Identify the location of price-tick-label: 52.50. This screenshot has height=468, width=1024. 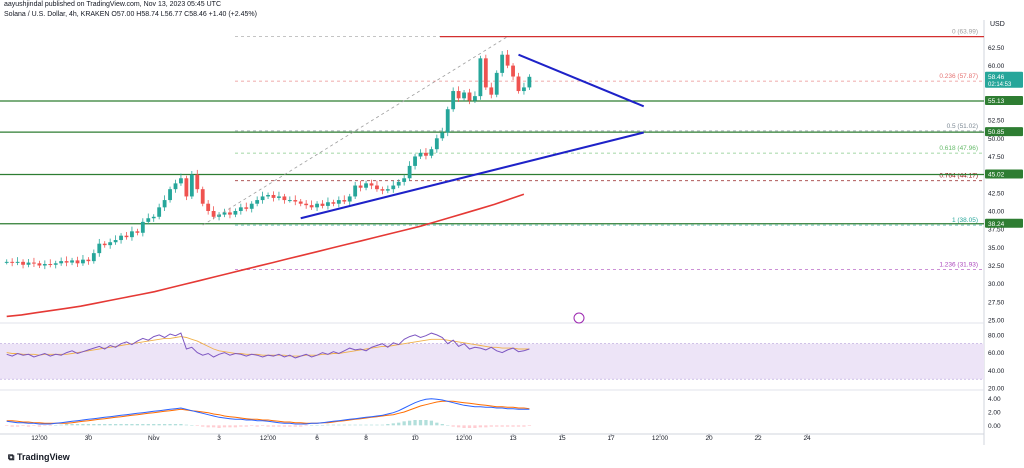
(996, 121).